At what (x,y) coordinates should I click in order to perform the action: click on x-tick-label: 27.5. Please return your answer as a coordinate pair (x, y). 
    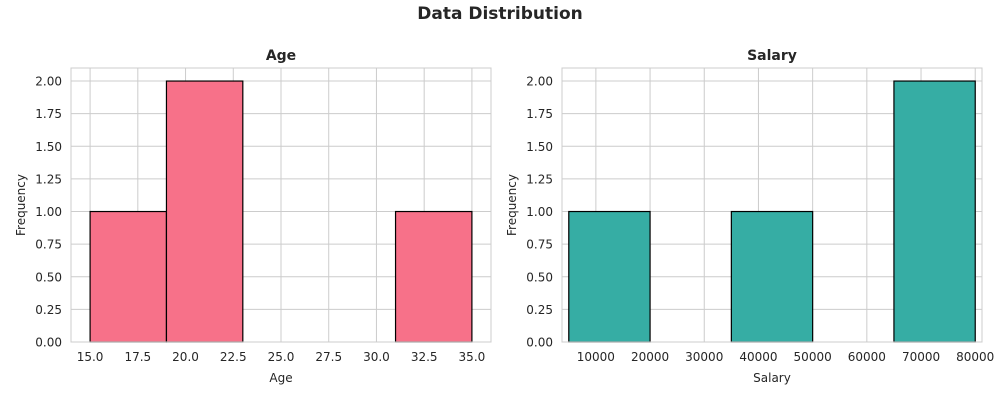
    Looking at the image, I should click on (328, 357).